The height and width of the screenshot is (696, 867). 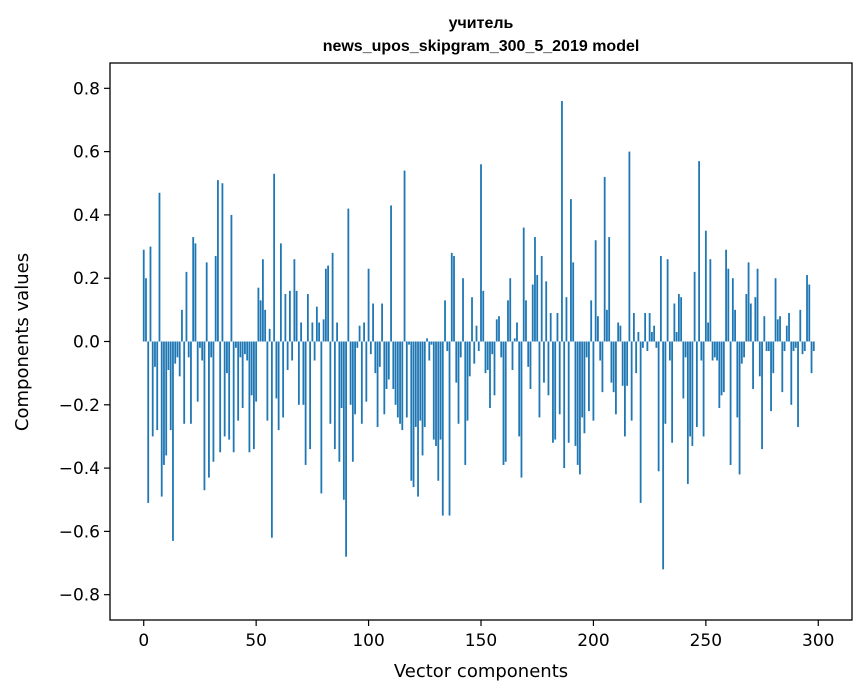 I want to click on x-tick-label: 250, so click(x=706, y=641).